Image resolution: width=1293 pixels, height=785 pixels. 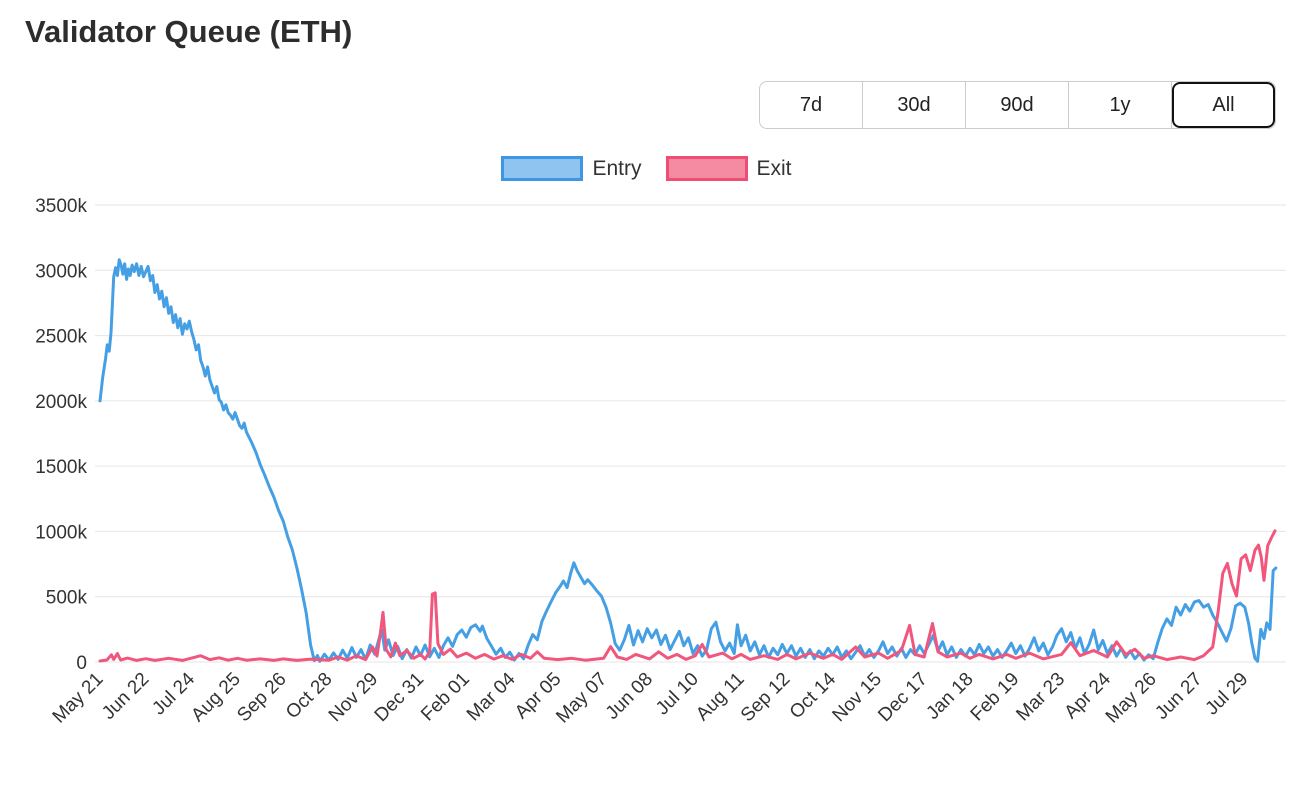 I want to click on y-axis-label: 2500k, so click(x=61, y=337).